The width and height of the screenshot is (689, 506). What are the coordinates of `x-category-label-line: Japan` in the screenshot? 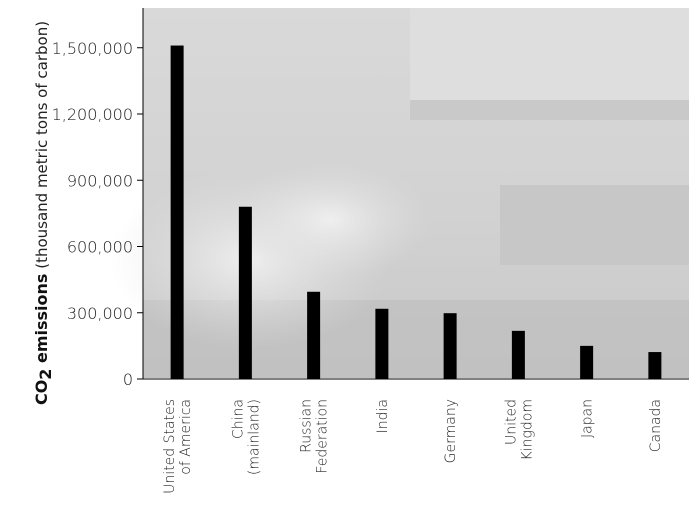 It's located at (588, 418).